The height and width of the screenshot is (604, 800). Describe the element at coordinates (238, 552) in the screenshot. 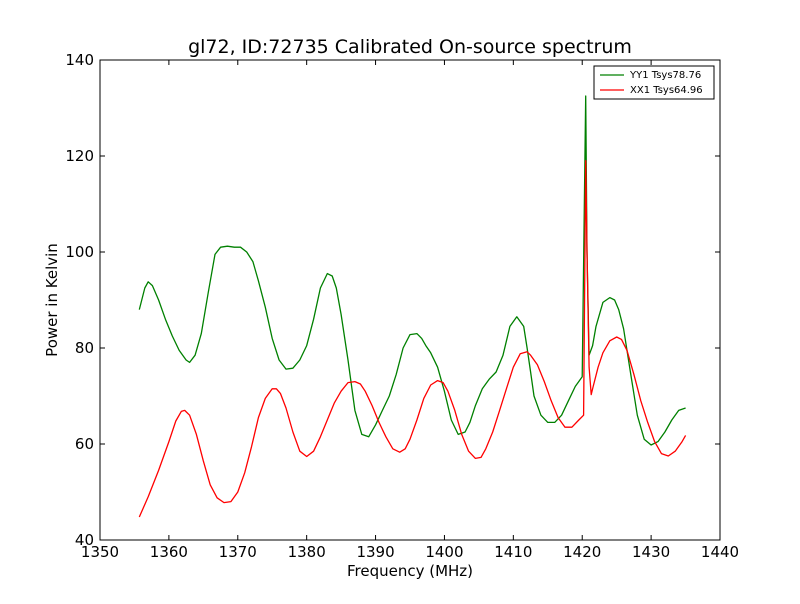

I see `x-tick-label: 1370` at that location.